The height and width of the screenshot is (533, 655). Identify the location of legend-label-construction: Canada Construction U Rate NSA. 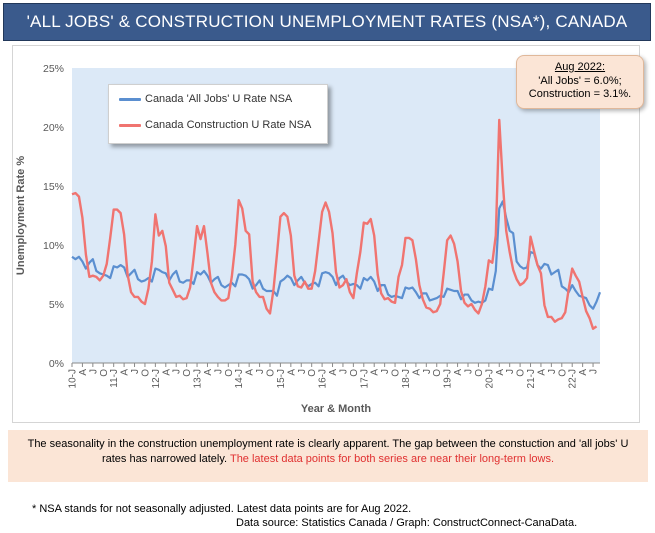
(228, 125).